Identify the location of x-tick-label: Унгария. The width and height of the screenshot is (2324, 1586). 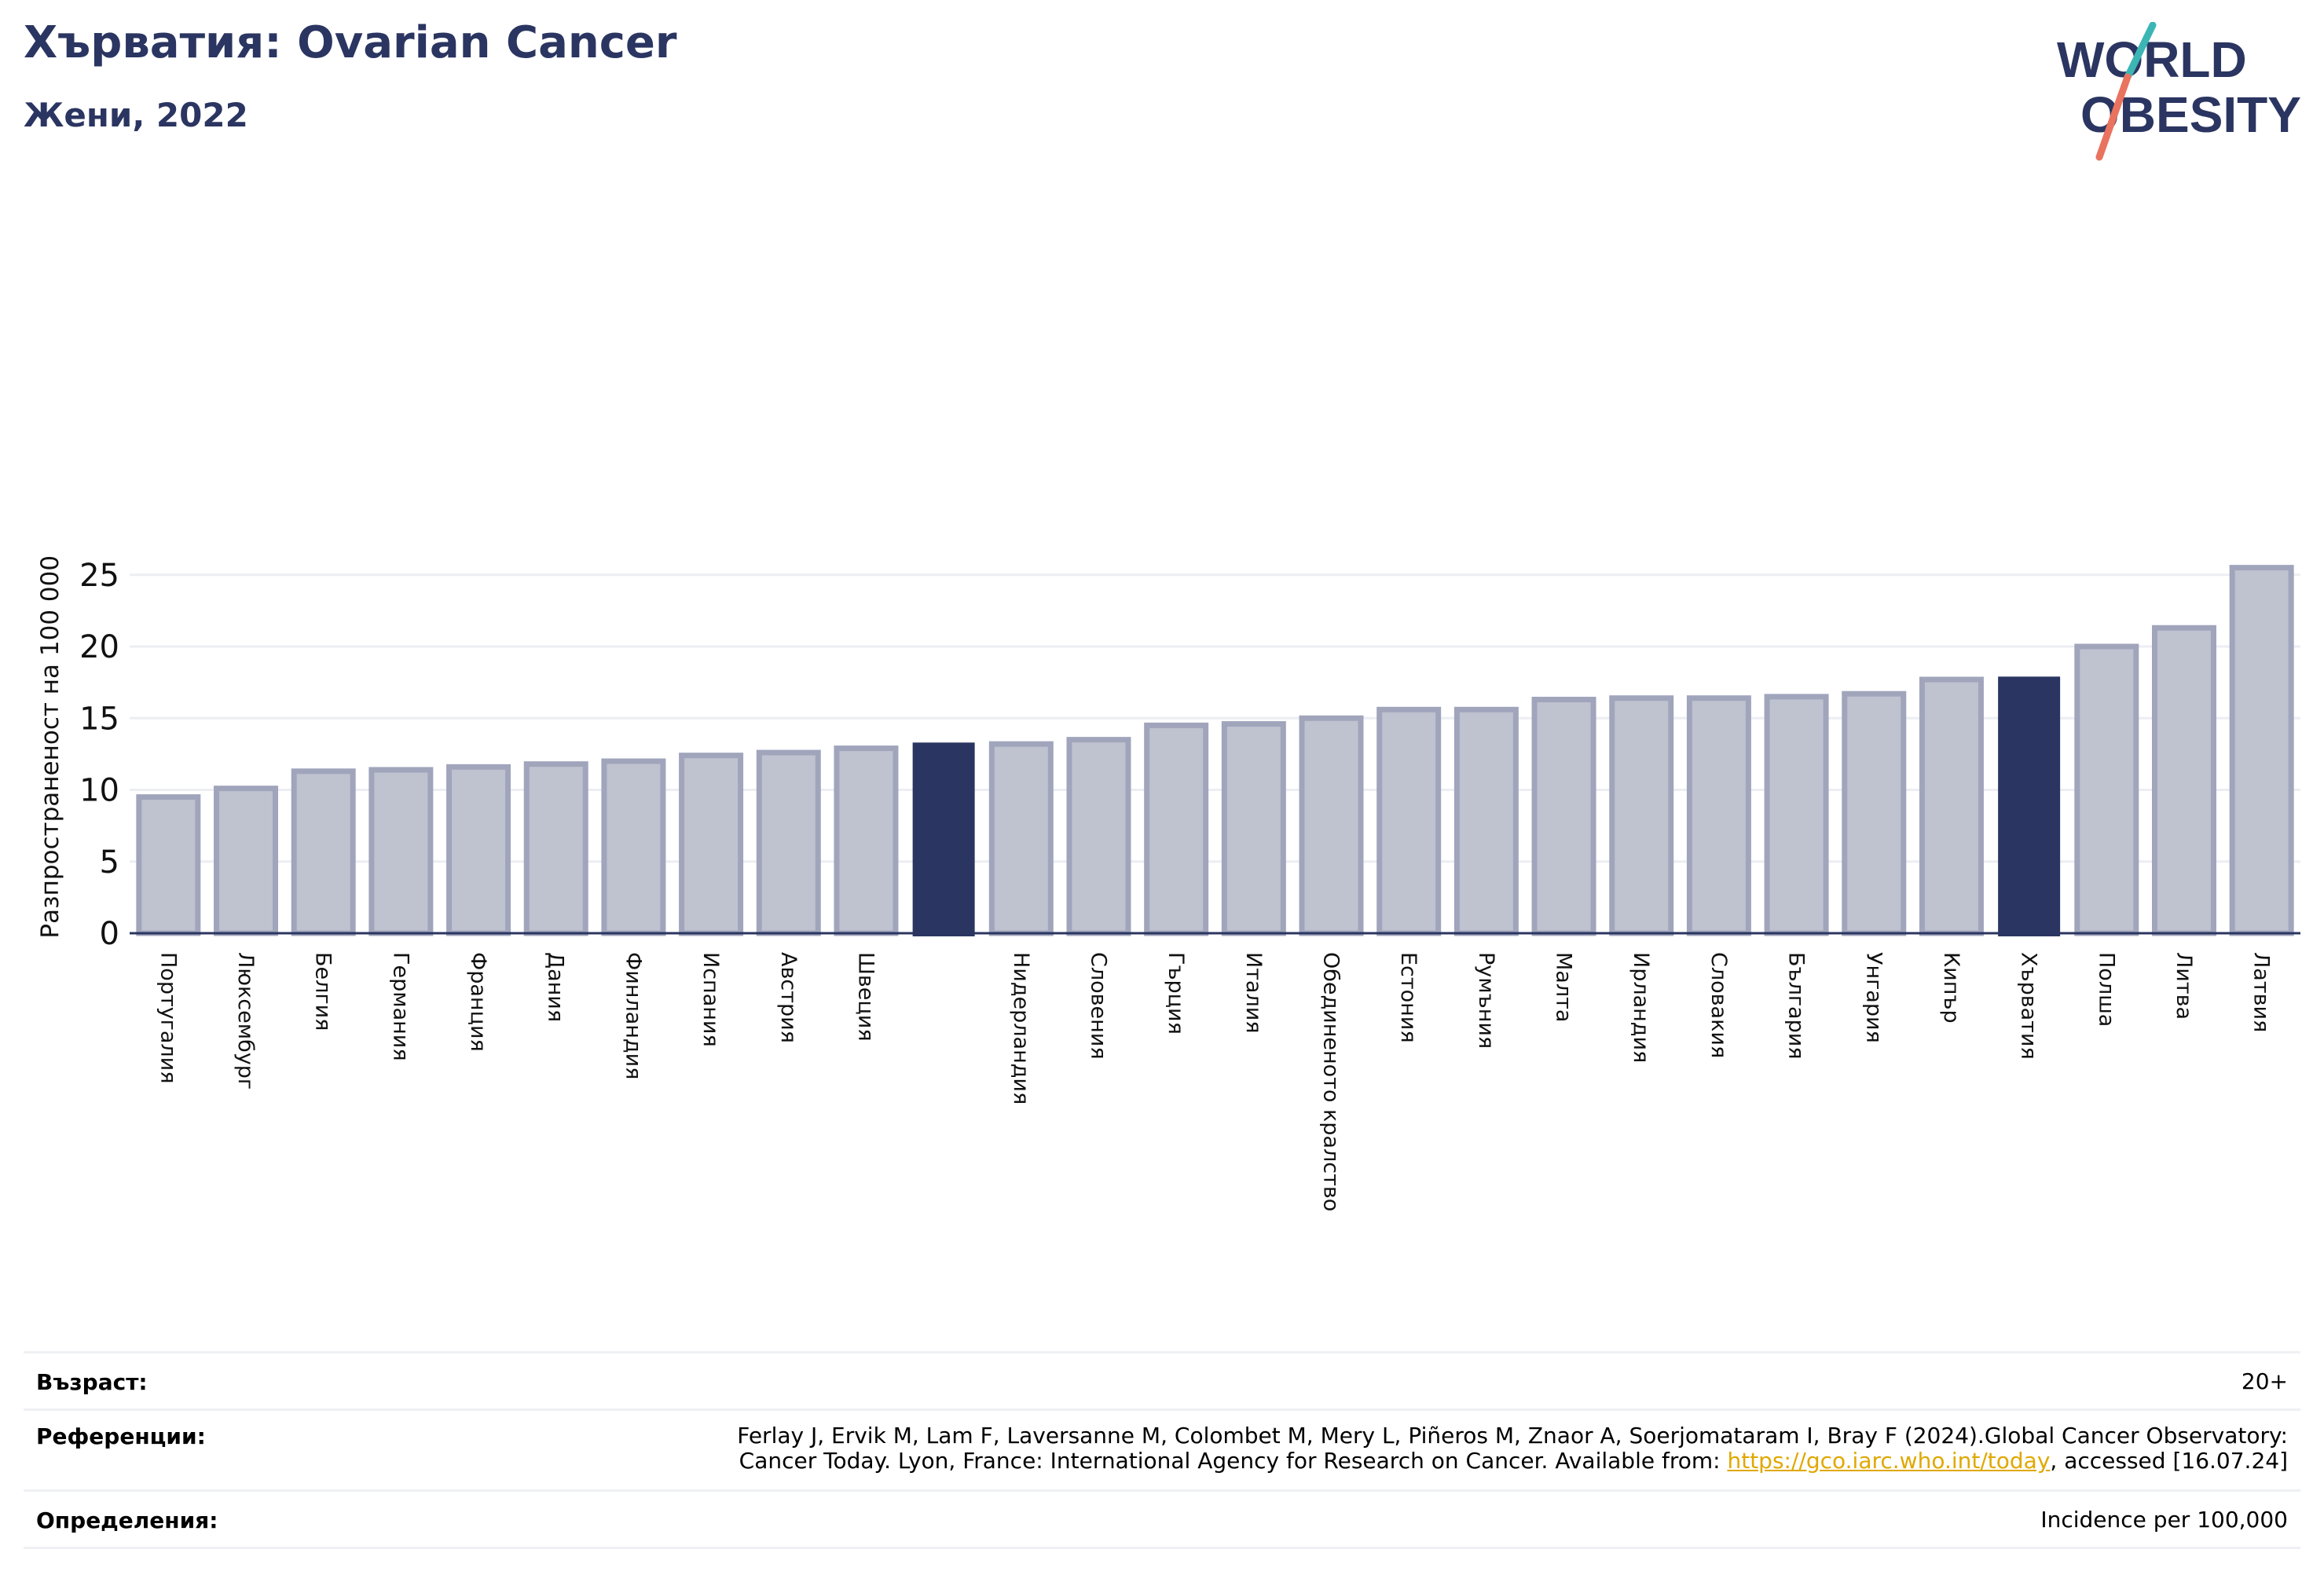
(1873, 997).